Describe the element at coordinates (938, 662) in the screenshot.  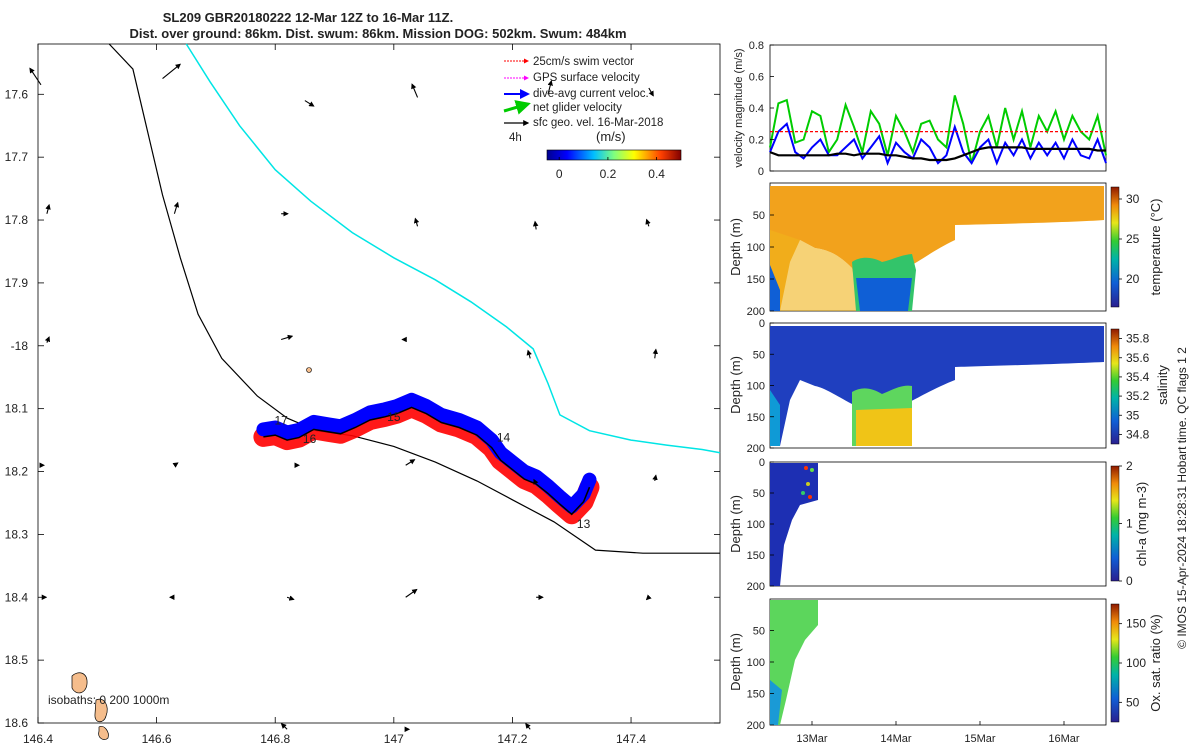
I see `oxygen-frame` at that location.